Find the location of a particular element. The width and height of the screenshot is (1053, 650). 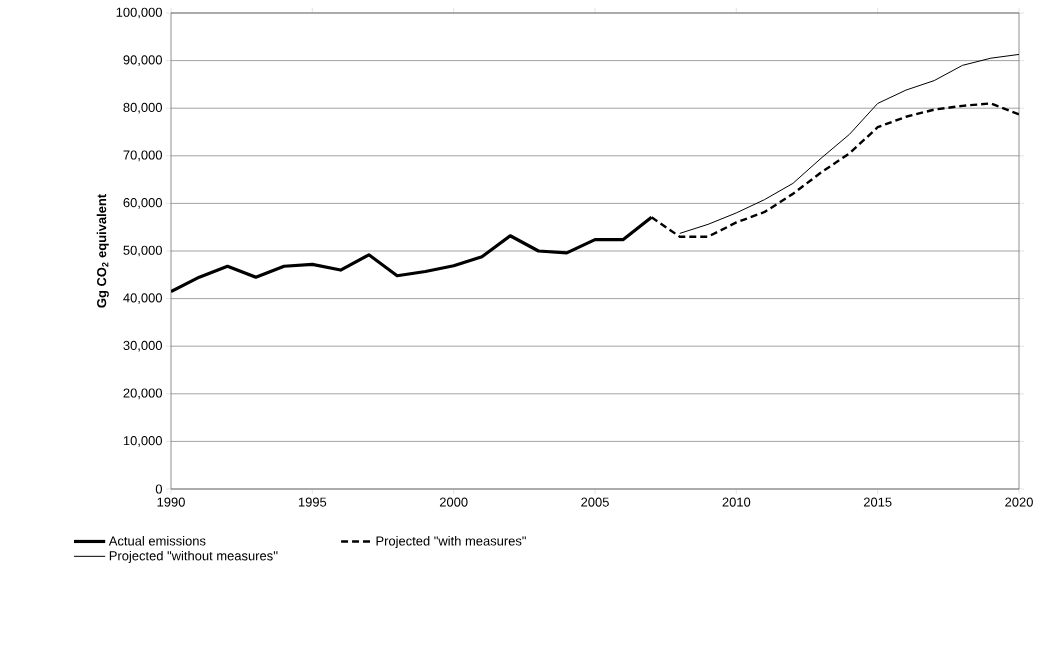

x-tick-label: 2015 is located at coordinates (877, 502).